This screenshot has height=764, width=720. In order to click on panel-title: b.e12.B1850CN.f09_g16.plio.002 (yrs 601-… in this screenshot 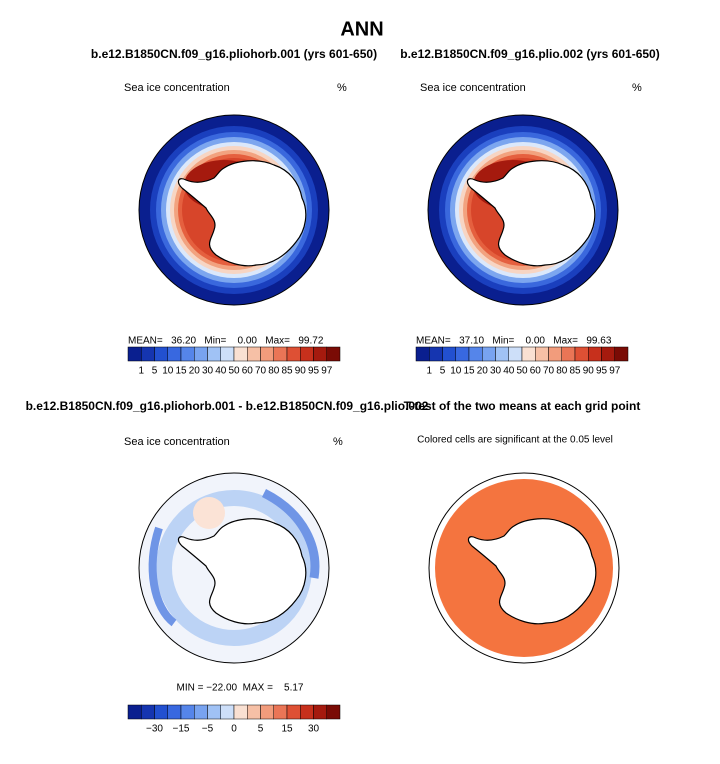, I will do `click(529, 54)`.